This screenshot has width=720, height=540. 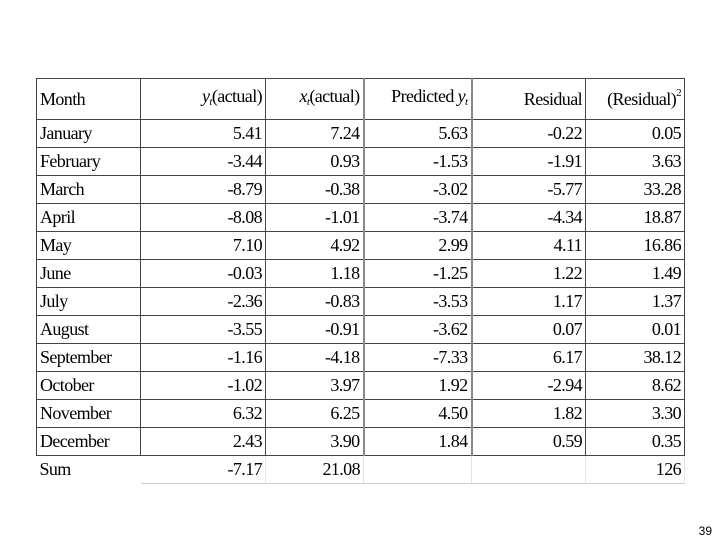 I want to click on cell-predicted: -3.62, so click(x=417, y=329).